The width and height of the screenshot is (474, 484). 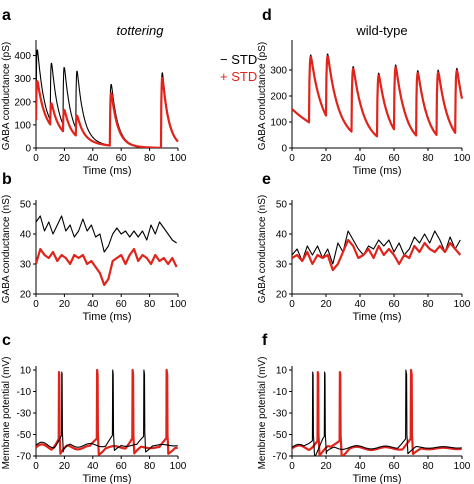 I want to click on series-line-c-minus-std, so click(x=107, y=411).